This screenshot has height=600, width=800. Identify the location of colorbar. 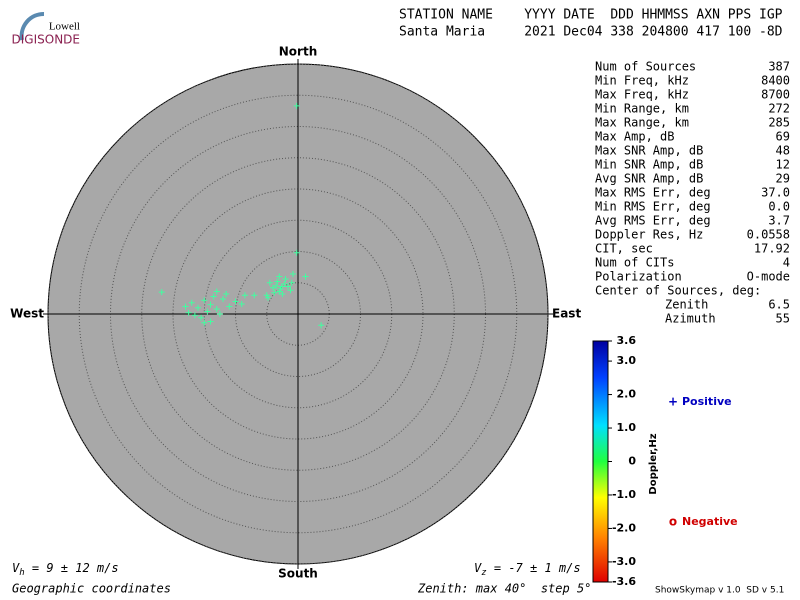
(600, 461).